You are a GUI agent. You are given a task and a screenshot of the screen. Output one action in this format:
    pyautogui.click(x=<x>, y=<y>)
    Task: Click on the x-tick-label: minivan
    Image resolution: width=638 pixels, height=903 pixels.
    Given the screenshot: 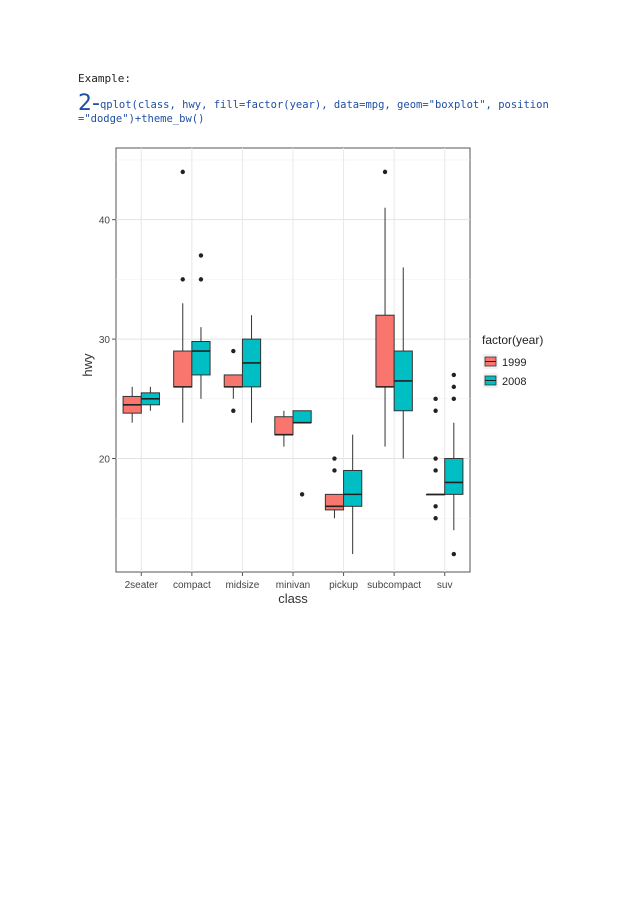 What is the action you would take?
    pyautogui.click(x=293, y=585)
    